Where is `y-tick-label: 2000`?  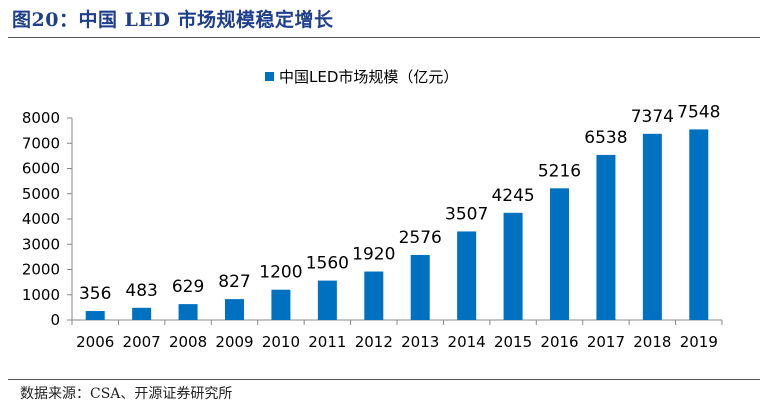 y-tick-label: 2000 is located at coordinates (41, 270).